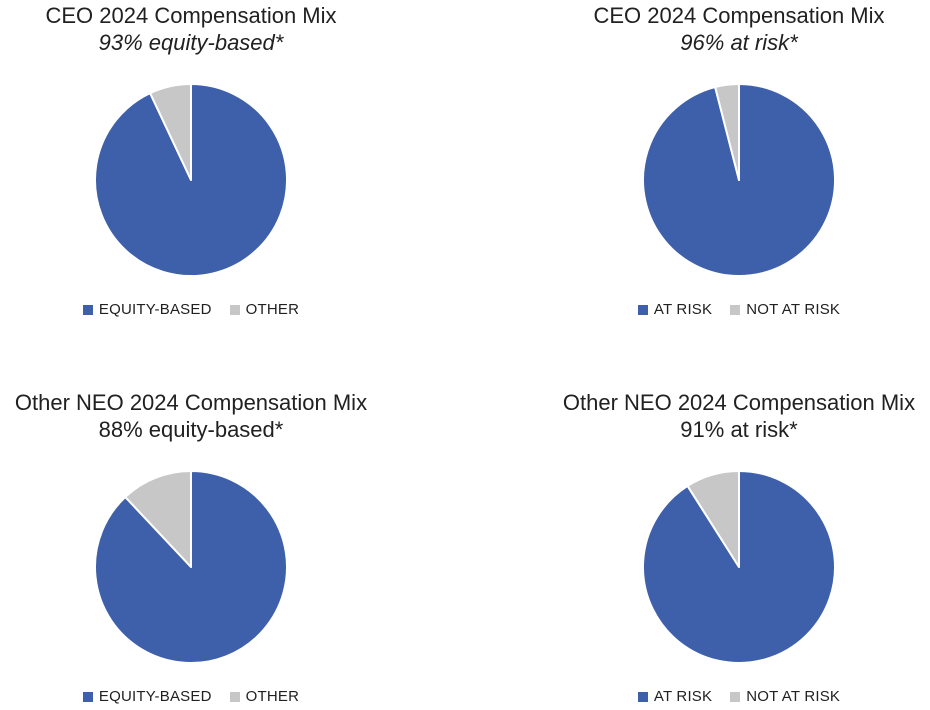 The height and width of the screenshot is (710, 930). Describe the element at coordinates (739, 42) in the screenshot. I see `chart-subtitle: 96% at risk*` at that location.